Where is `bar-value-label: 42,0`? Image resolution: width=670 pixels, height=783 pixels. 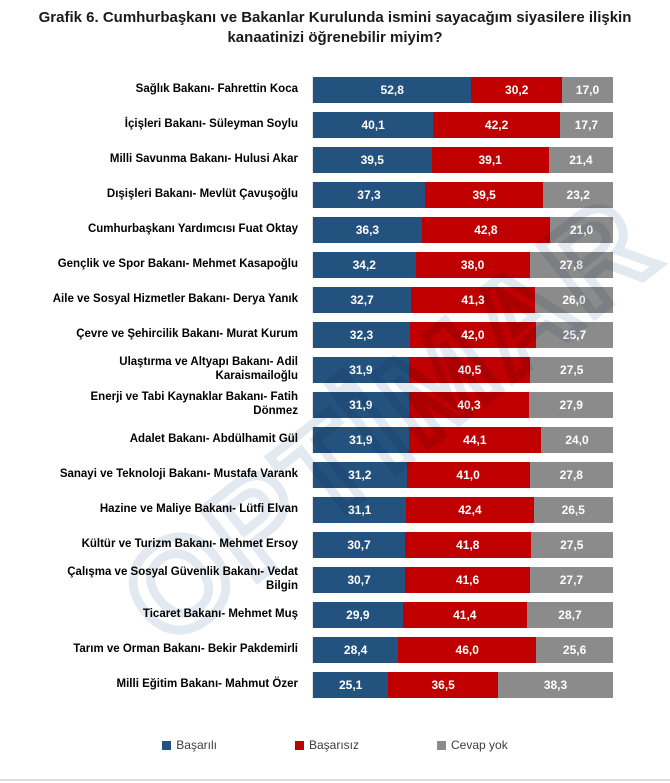 bar-value-label: 42,0 is located at coordinates (473, 334).